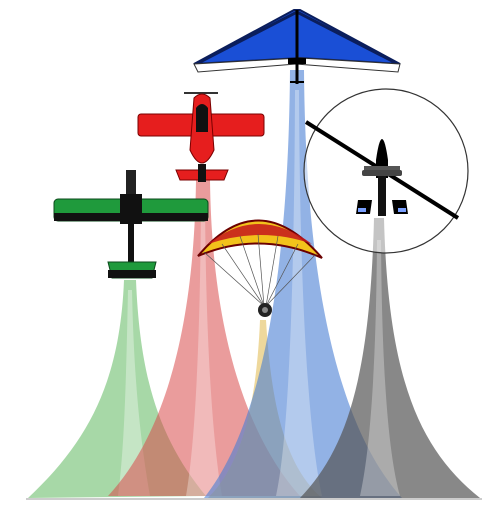  Describe the element at coordinates (131, 224) in the screenshot. I see `trainer-plane-icon` at that location.